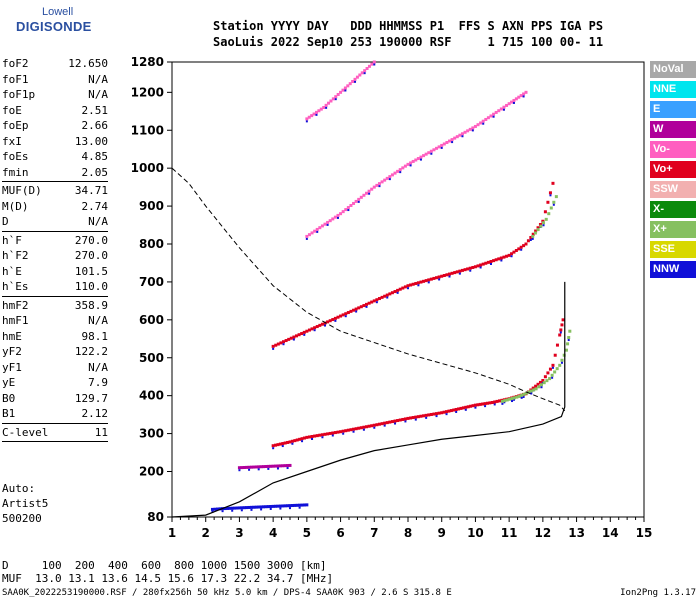 The height and width of the screenshot is (600, 700). I want to click on param-name: yF2, so click(12, 351).